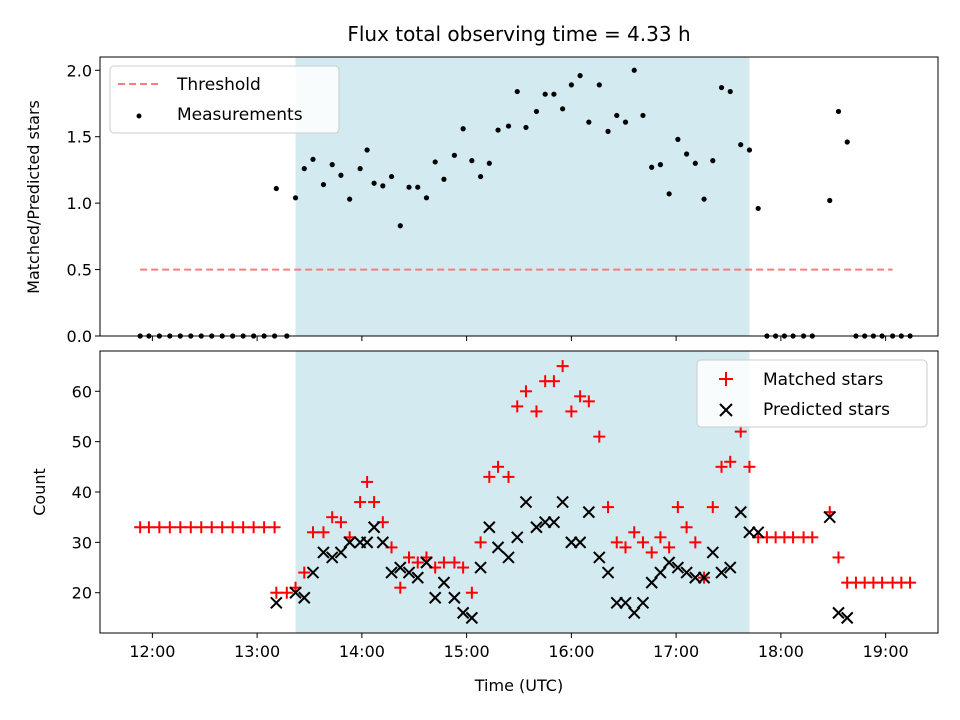 This screenshot has width=960, height=720. Describe the element at coordinates (518, 34) in the screenshot. I see `chart-title: Flux total observing time = 4.33 h` at that location.